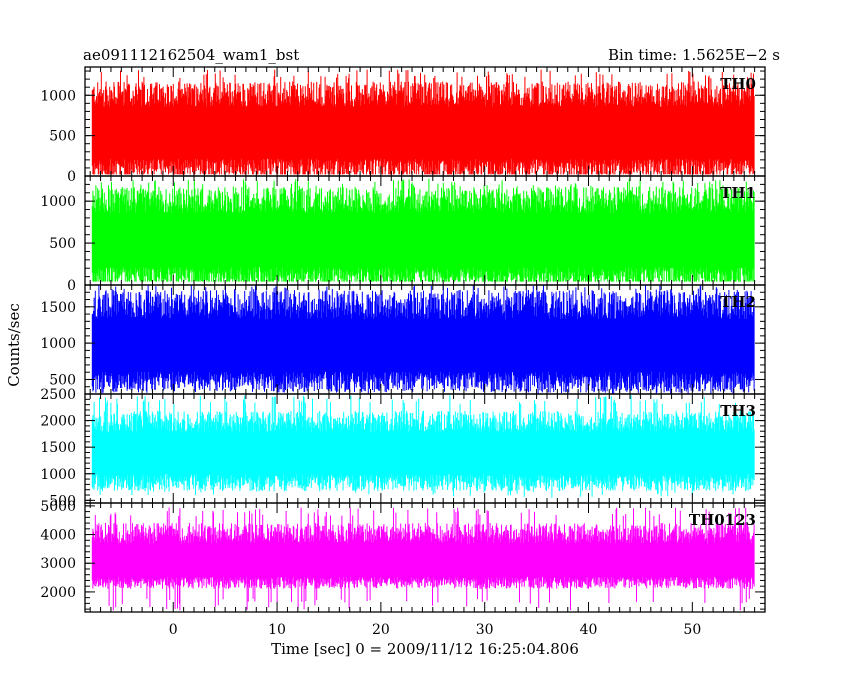 The height and width of the screenshot is (680, 850). I want to click on series-th2-curve, so click(423, 339).